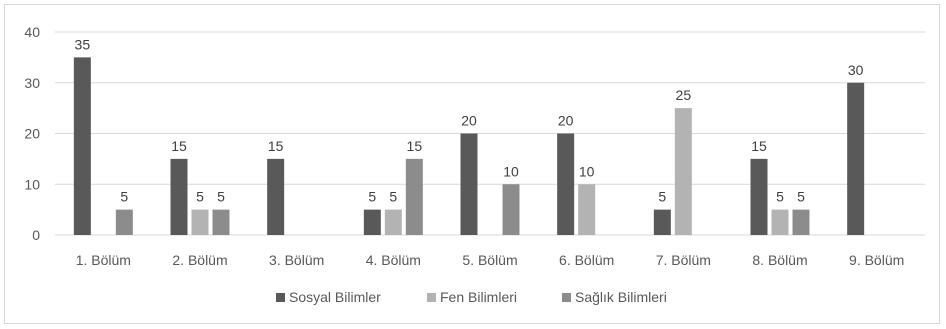  Describe the element at coordinates (335, 297) in the screenshot. I see `legend-label: Sosyal Bilimler` at that location.